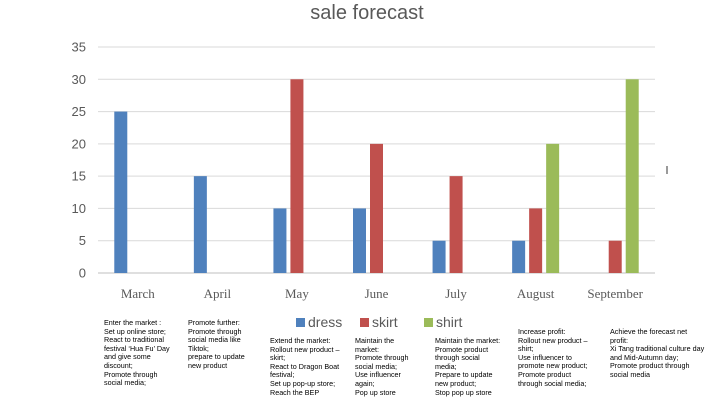  What do you see at coordinates (553, 208) in the screenshot?
I see `bar-shirt-august` at bounding box center [553, 208].